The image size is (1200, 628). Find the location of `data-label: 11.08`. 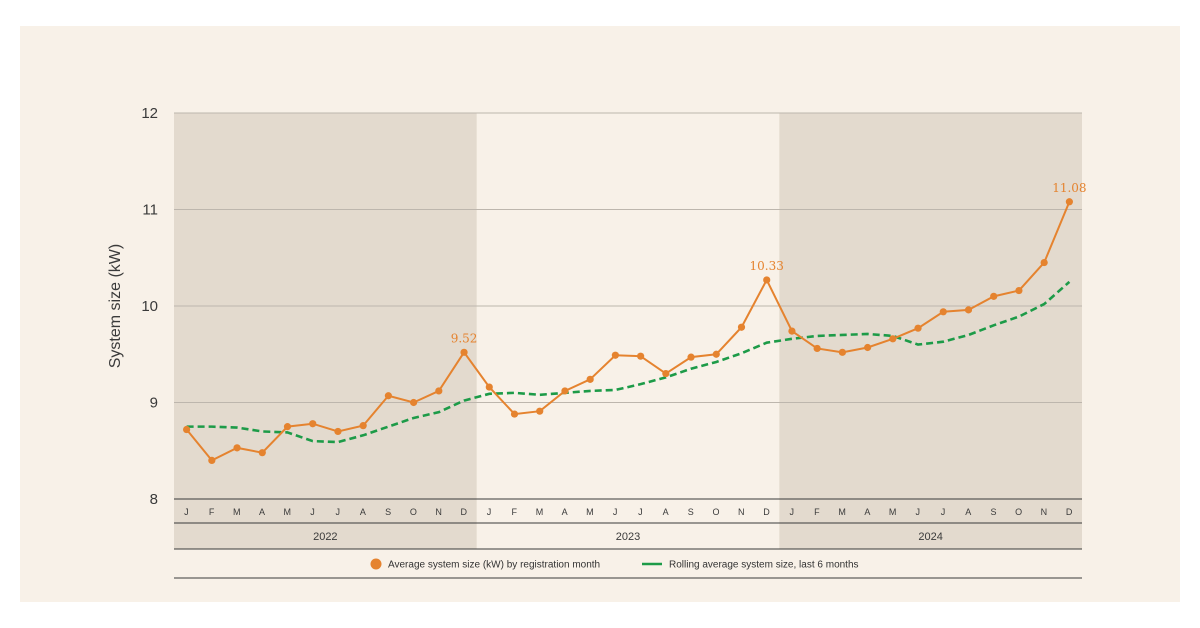

data-label: 11.08 is located at coordinates (1069, 188).